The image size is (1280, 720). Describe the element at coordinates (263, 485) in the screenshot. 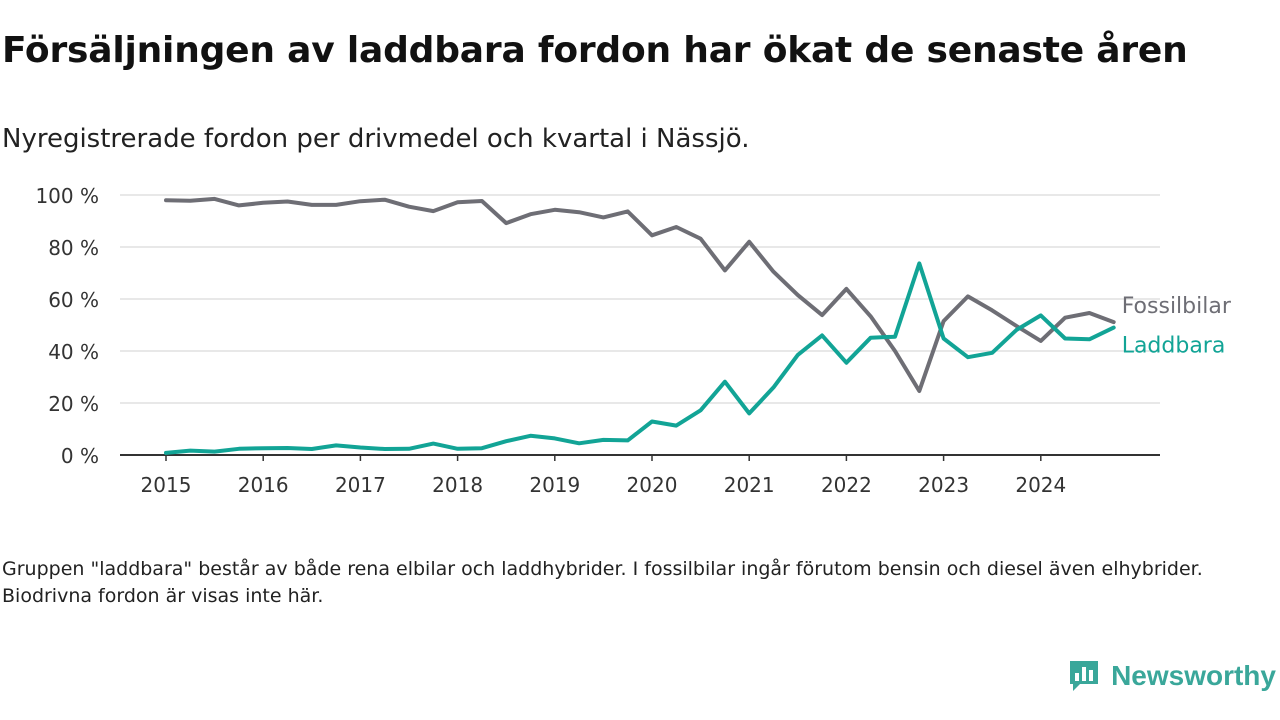

I see `x-tick-label: 2016` at that location.